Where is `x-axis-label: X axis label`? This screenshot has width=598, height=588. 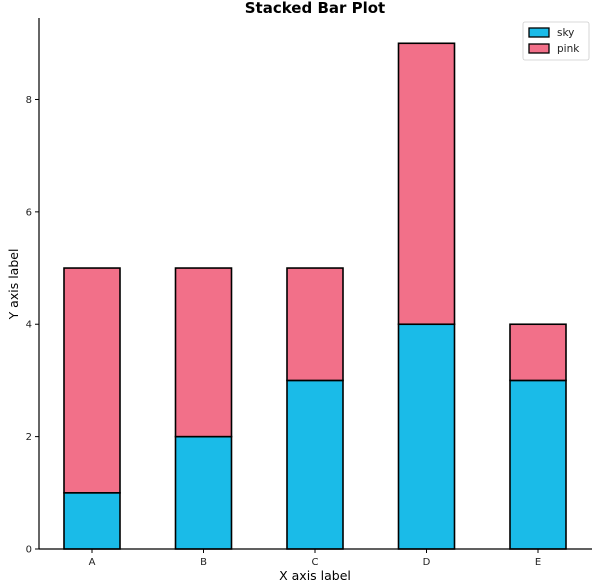
x-axis-label: X axis label is located at coordinates (315, 575).